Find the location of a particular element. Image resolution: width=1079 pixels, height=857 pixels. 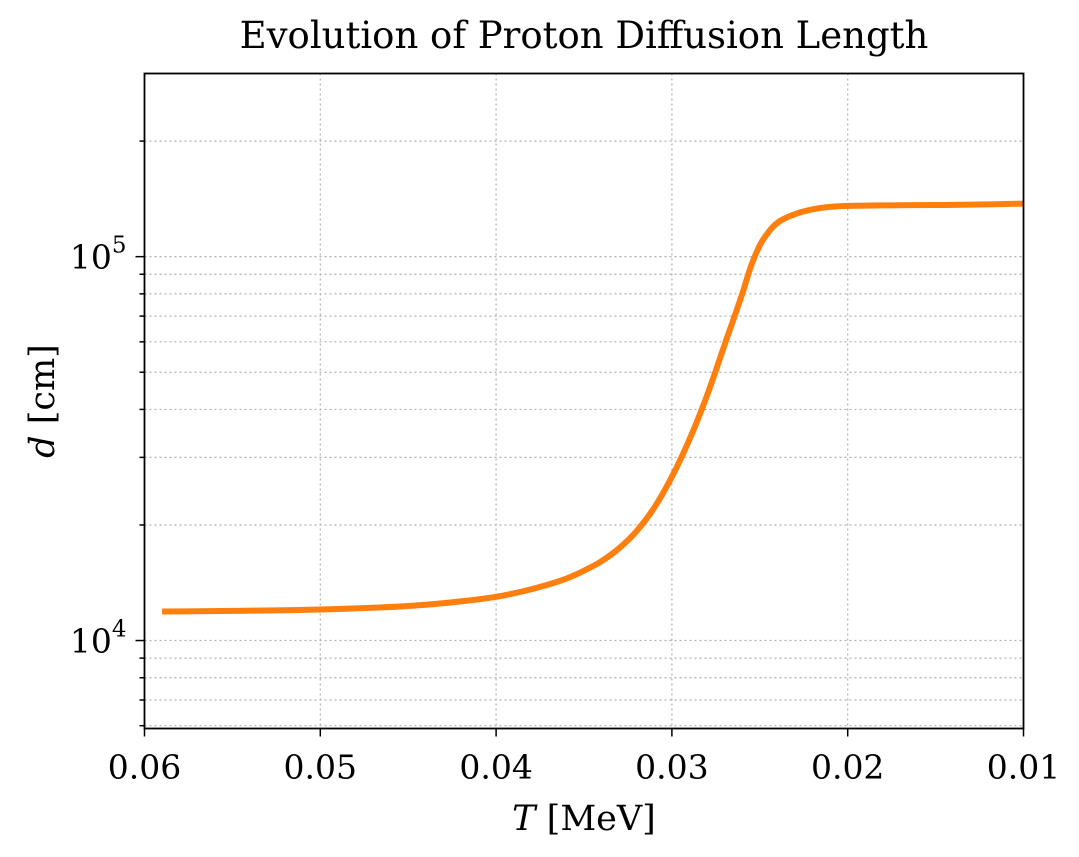

chart-title: Evolution of Proton Diffusion Length is located at coordinates (584, 35).